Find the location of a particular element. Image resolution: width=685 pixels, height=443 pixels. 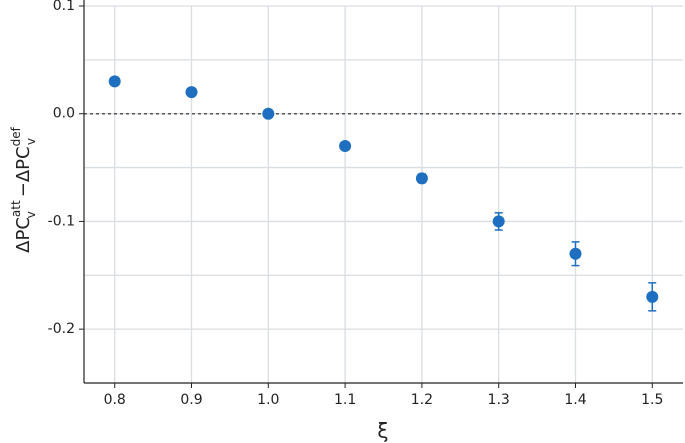

x-tick-label: 1.2 is located at coordinates (422, 400).